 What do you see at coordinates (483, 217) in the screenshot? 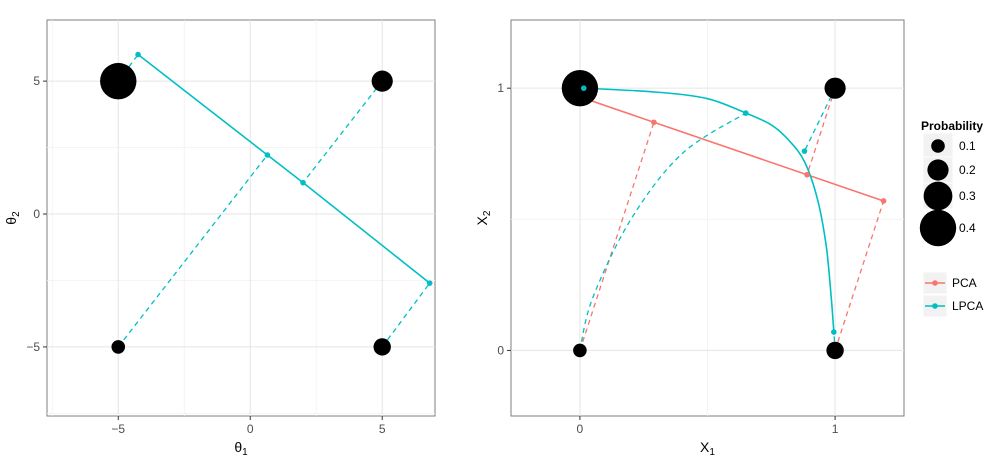
I see `right-y-axis-title: X2` at bounding box center [483, 217].